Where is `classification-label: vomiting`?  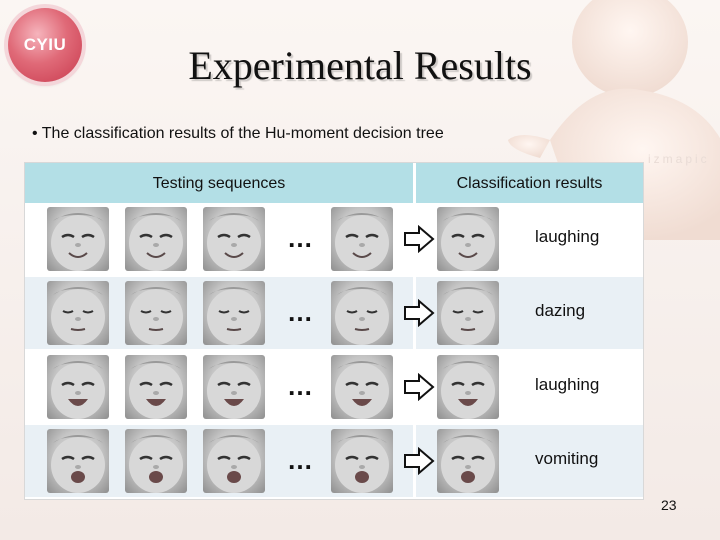
classification-label: vomiting is located at coordinates (567, 458).